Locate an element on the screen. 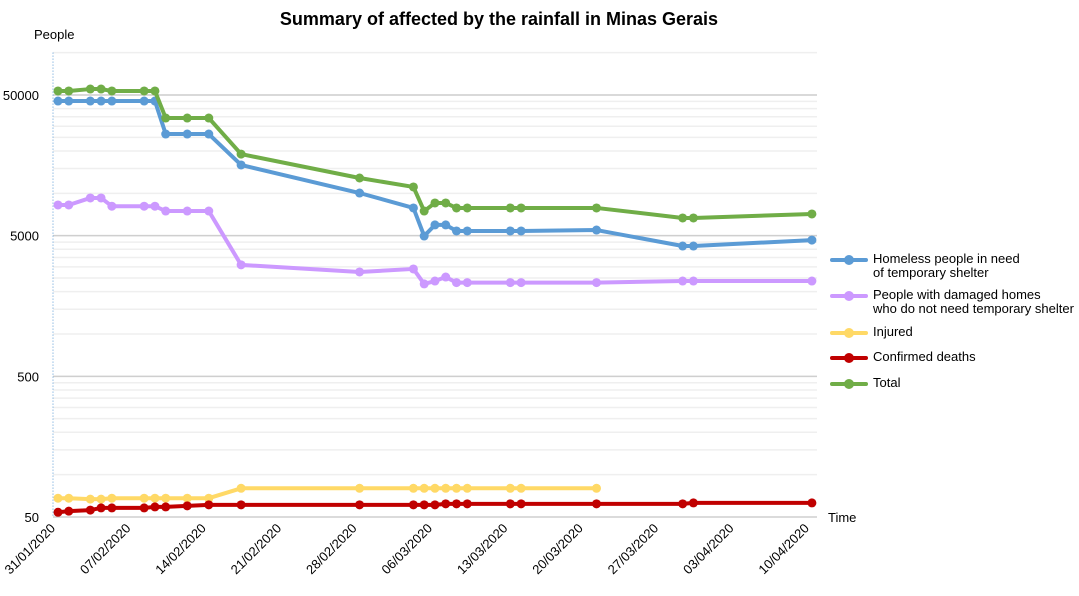 Image resolution: width=1079 pixels, height=596 pixels. y-tick-label: 50000 is located at coordinates (21, 95).